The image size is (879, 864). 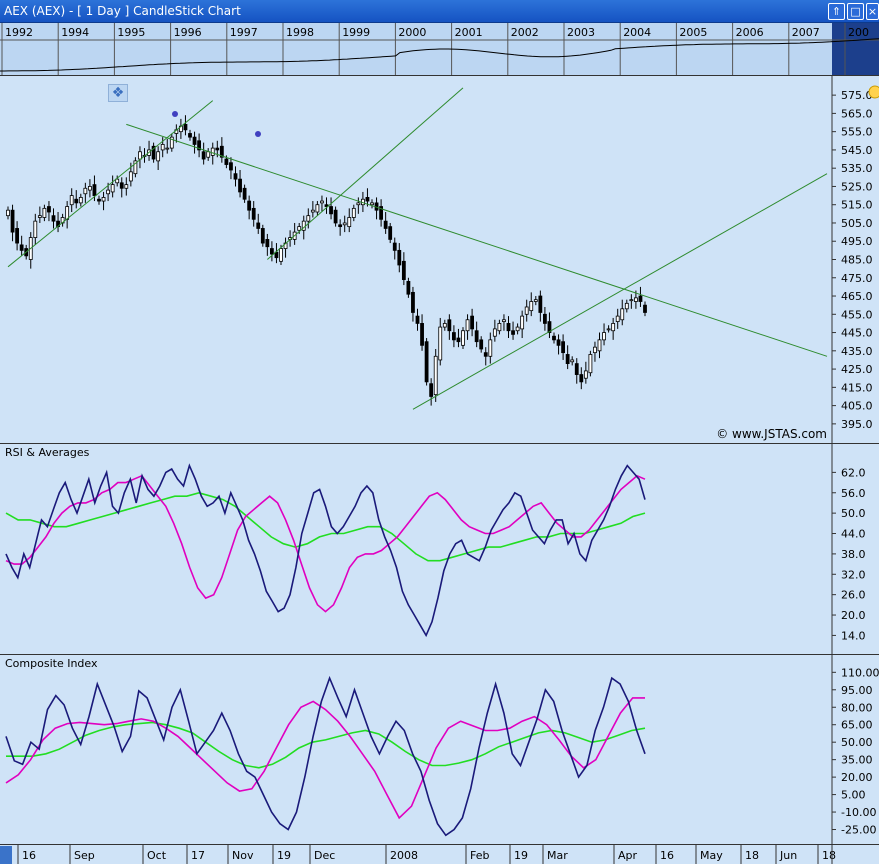 What do you see at coordinates (857, 223) in the screenshot?
I see `y-tick-label: 505.0` at bounding box center [857, 223].